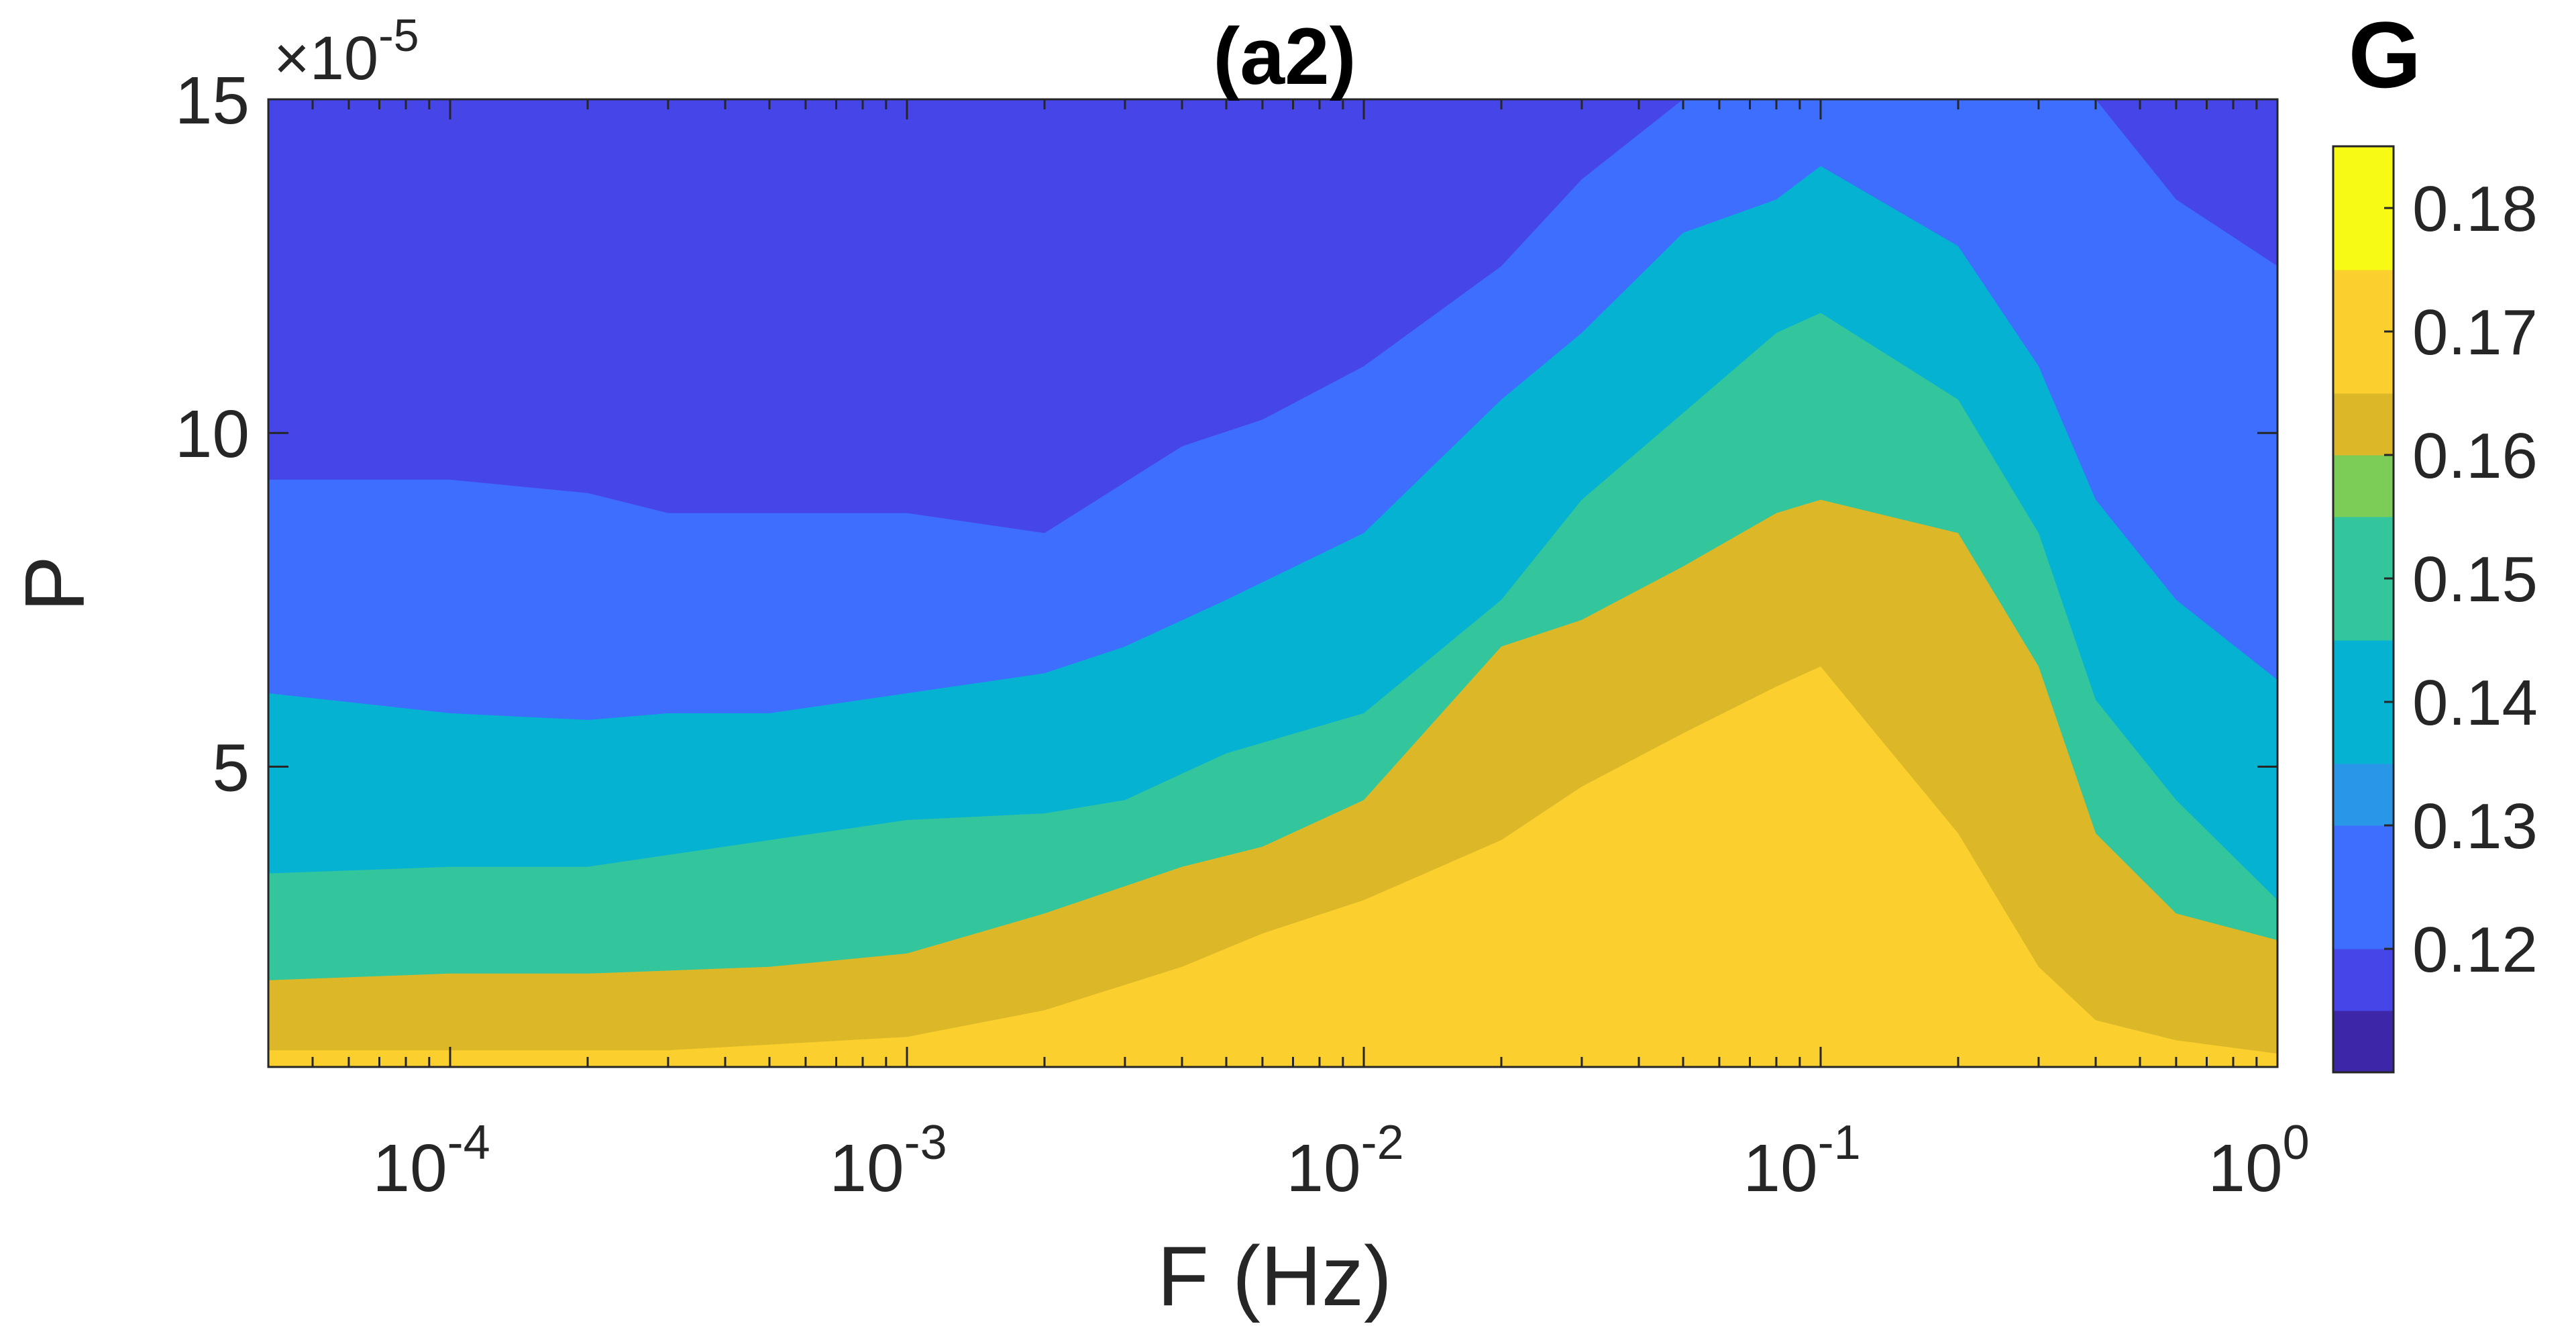 The image size is (2576, 1328). I want to click on x-axis-label: F (Hz), so click(1274, 1276).